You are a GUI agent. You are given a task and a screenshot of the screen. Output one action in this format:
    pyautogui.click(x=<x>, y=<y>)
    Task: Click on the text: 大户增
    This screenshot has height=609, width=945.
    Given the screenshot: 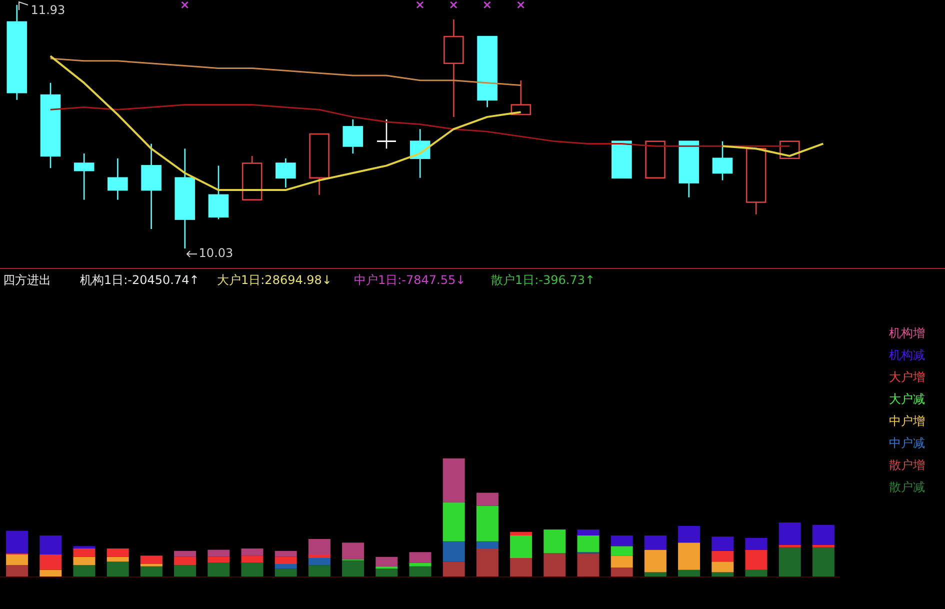 What is the action you would take?
    pyautogui.click(x=907, y=377)
    